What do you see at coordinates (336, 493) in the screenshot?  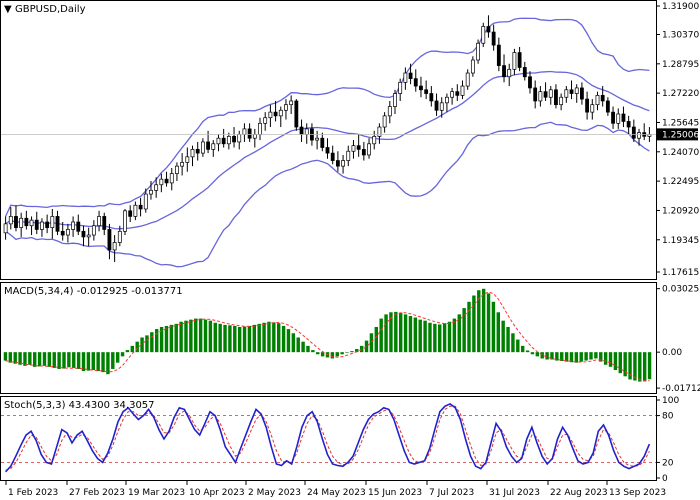 I see `date-axis-label: 24 May 2023` at bounding box center [336, 493].